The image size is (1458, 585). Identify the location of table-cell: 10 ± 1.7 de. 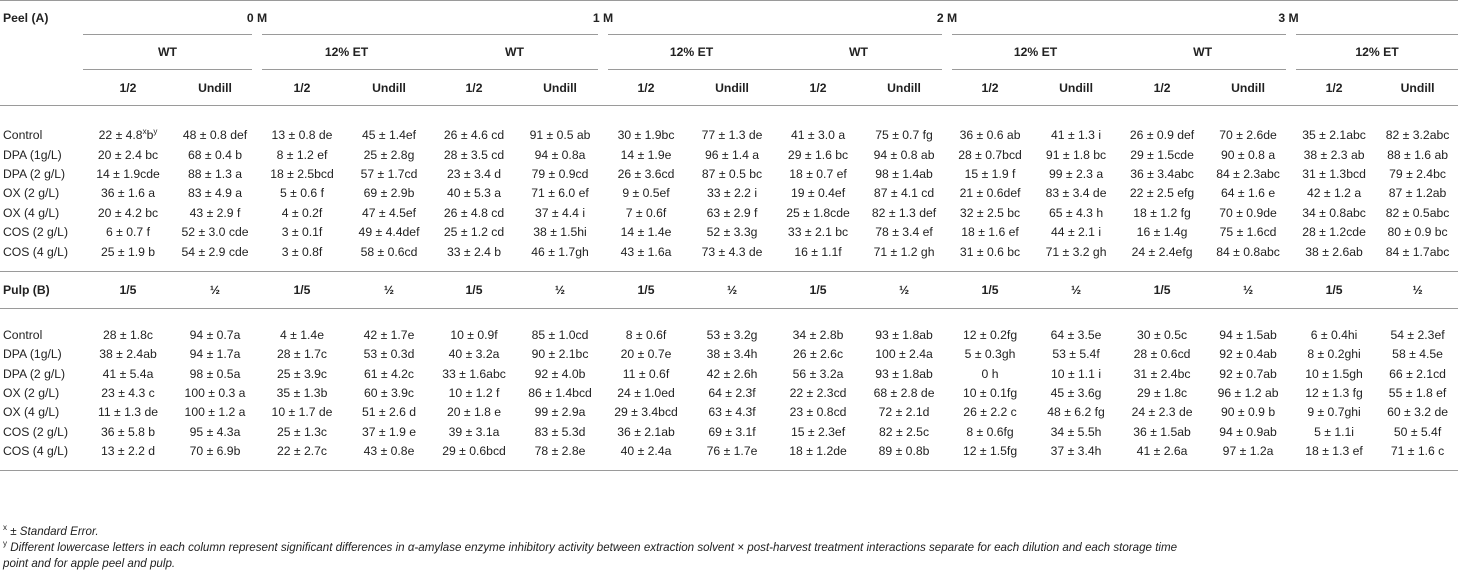
(302, 412).